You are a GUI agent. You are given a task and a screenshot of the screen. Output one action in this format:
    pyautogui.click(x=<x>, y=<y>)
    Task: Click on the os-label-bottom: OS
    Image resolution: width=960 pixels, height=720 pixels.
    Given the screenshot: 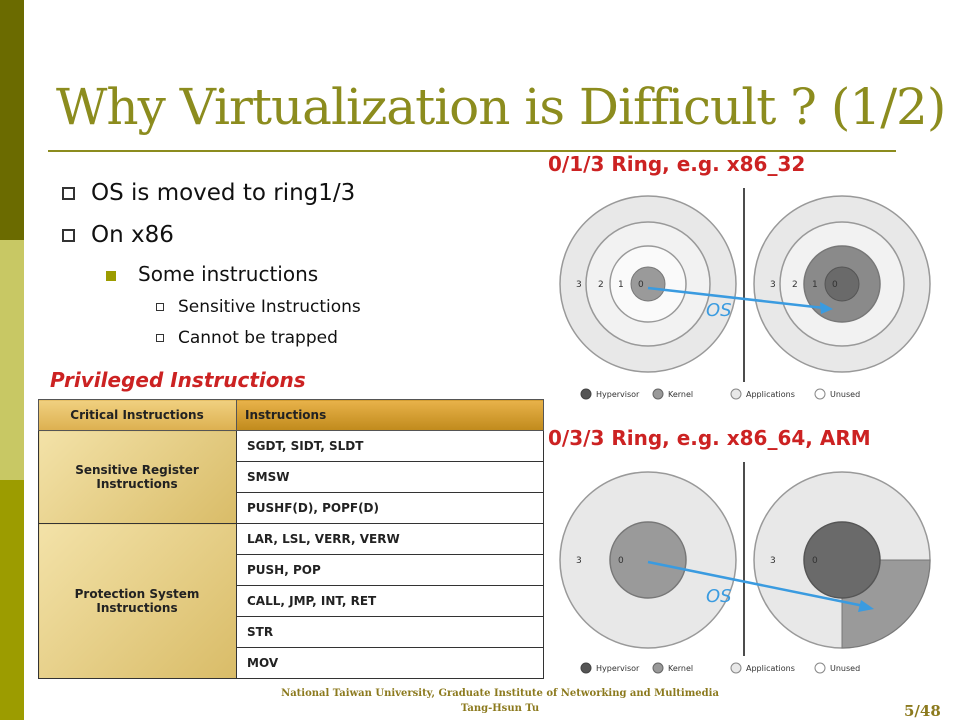 What is the action you would take?
    pyautogui.click(x=719, y=596)
    